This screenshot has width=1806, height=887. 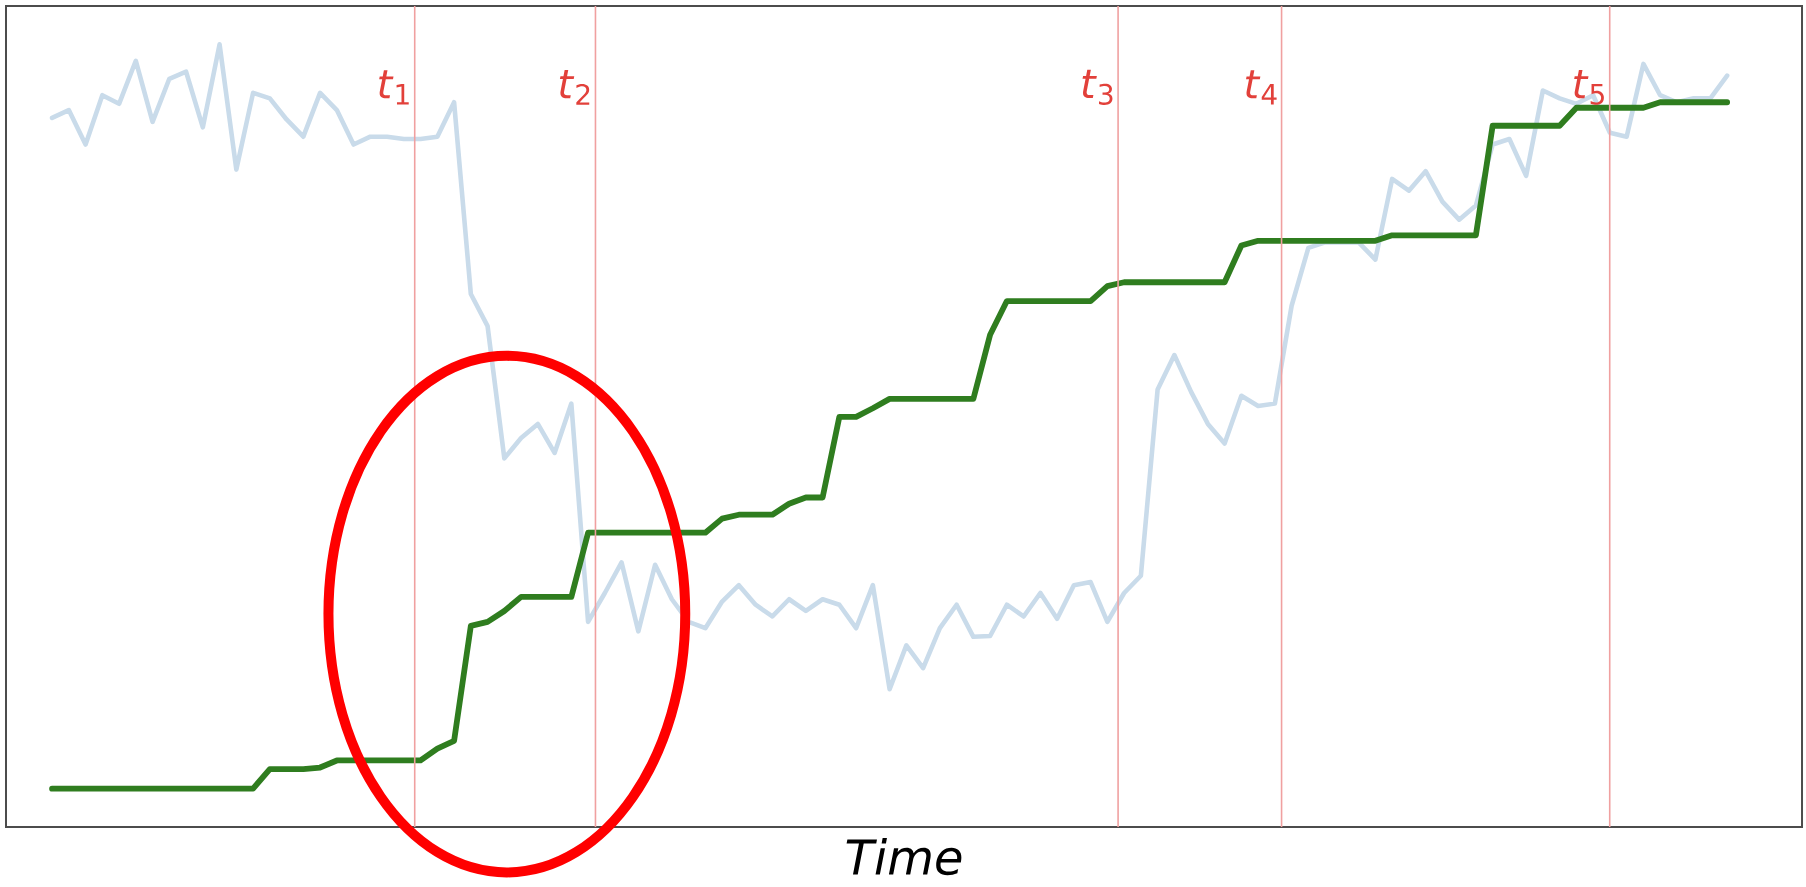 I want to click on annotation: t$_{5}$, so click(x=1589, y=87).